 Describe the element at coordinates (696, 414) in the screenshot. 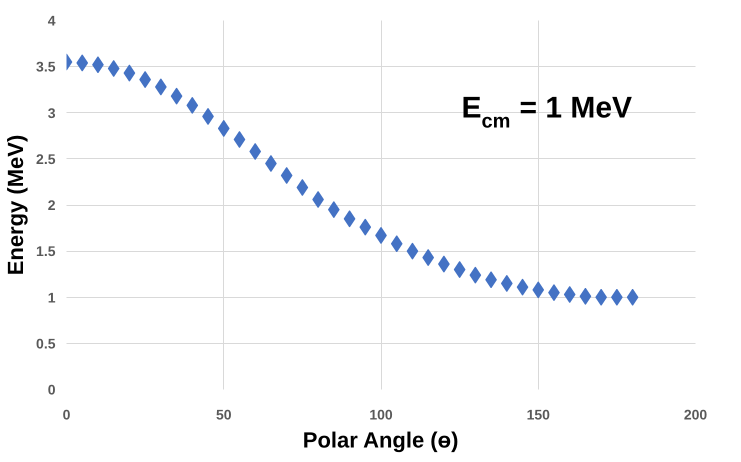

I see `x-tick-label: 200` at that location.